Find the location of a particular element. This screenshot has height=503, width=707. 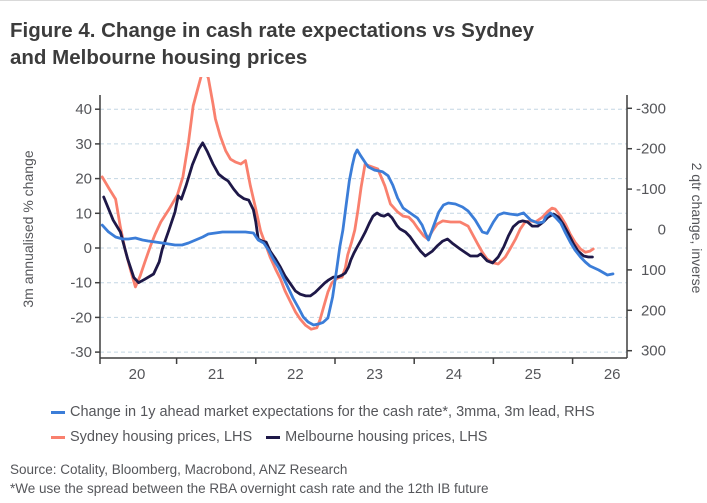

left-axis-tick-label: 20 is located at coordinates (83, 179).